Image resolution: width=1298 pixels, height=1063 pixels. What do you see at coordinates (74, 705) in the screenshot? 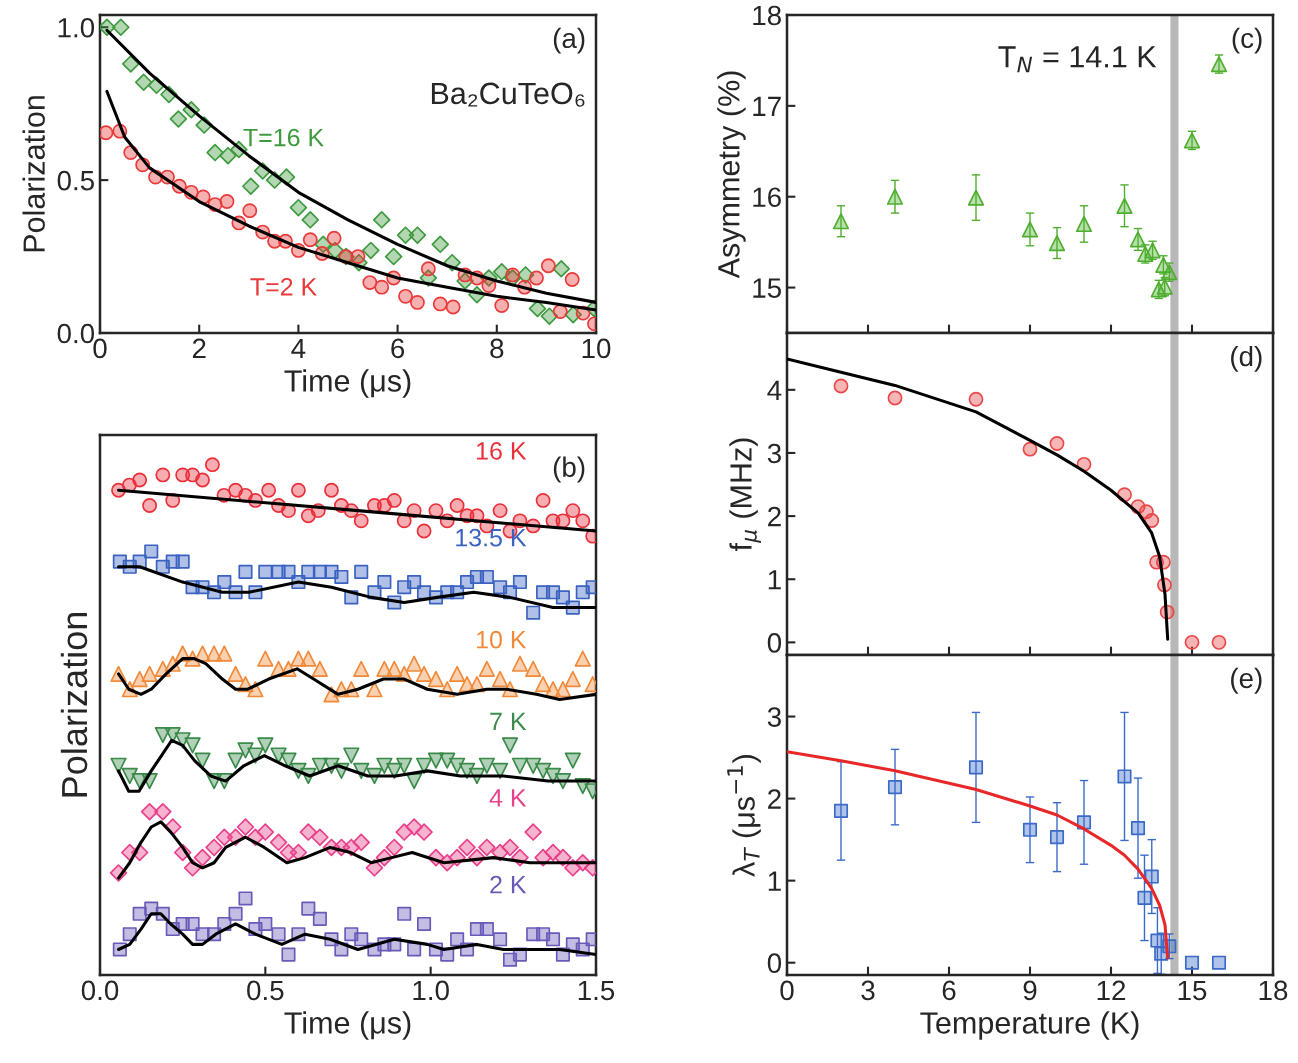
I see `y-axis-title: Polarization` at bounding box center [74, 705].